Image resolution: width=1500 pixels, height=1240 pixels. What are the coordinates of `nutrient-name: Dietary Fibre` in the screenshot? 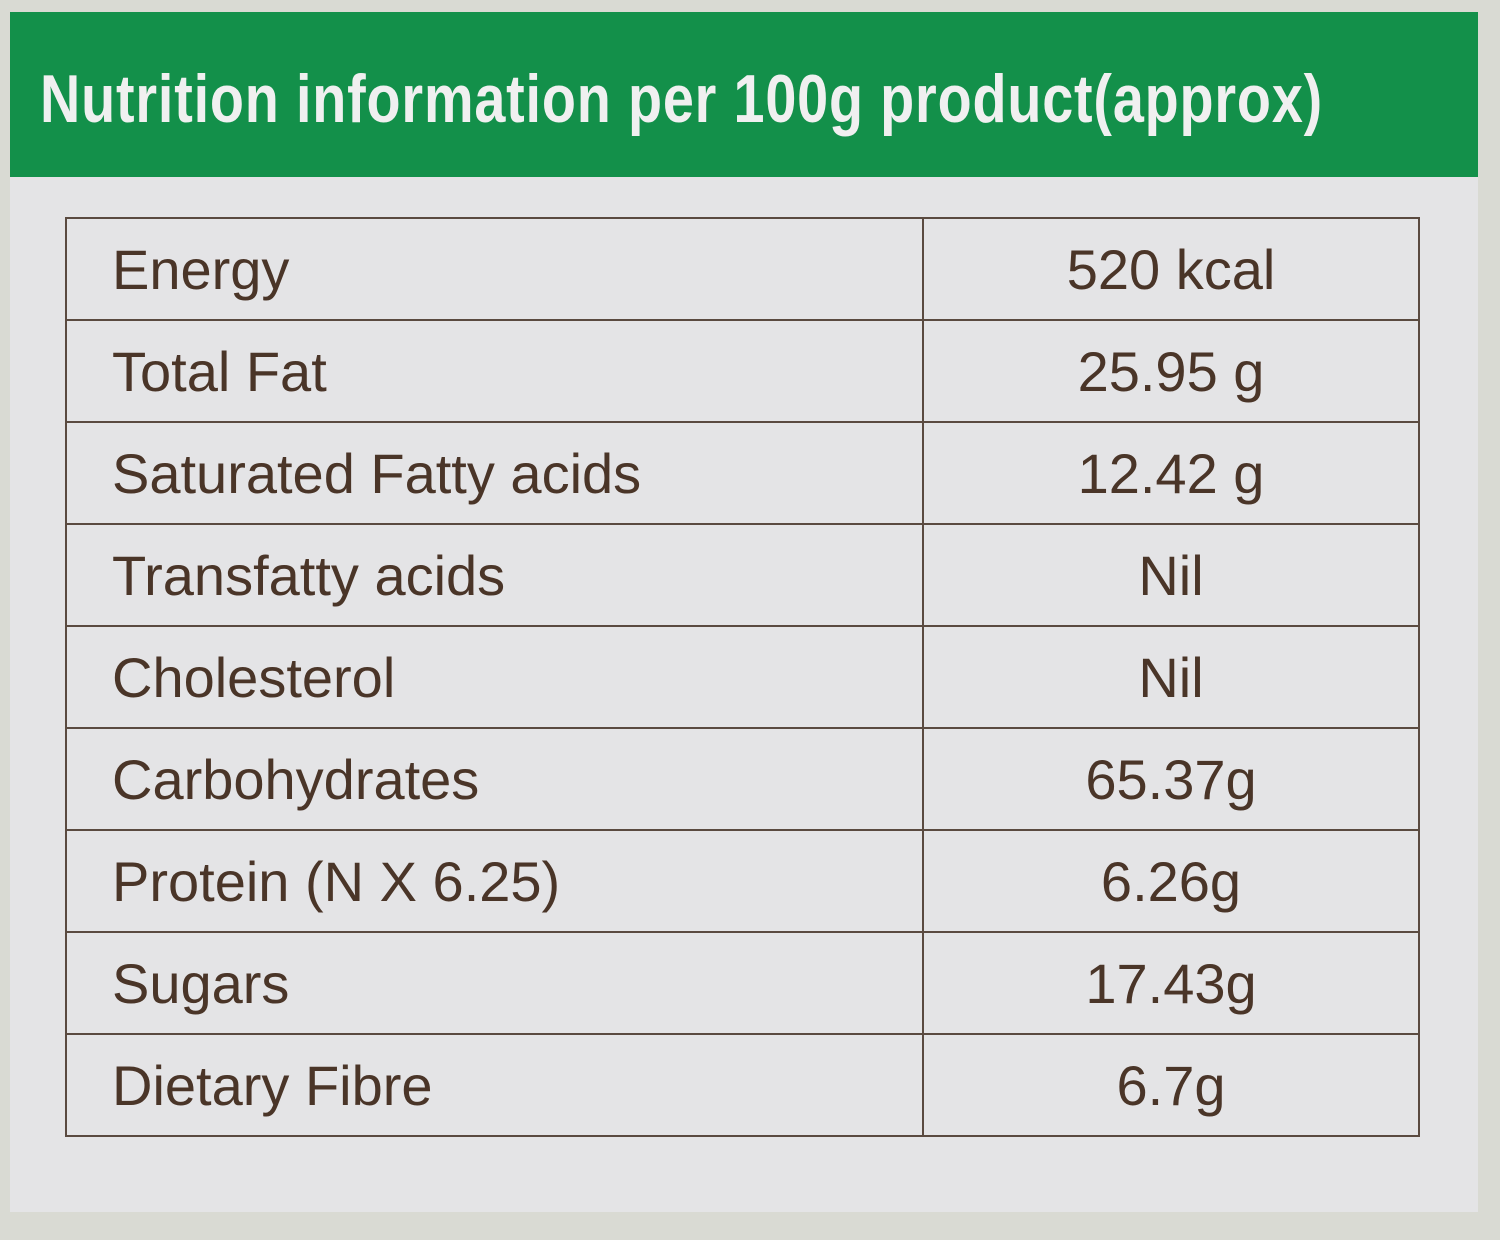 It's located at (494, 1085).